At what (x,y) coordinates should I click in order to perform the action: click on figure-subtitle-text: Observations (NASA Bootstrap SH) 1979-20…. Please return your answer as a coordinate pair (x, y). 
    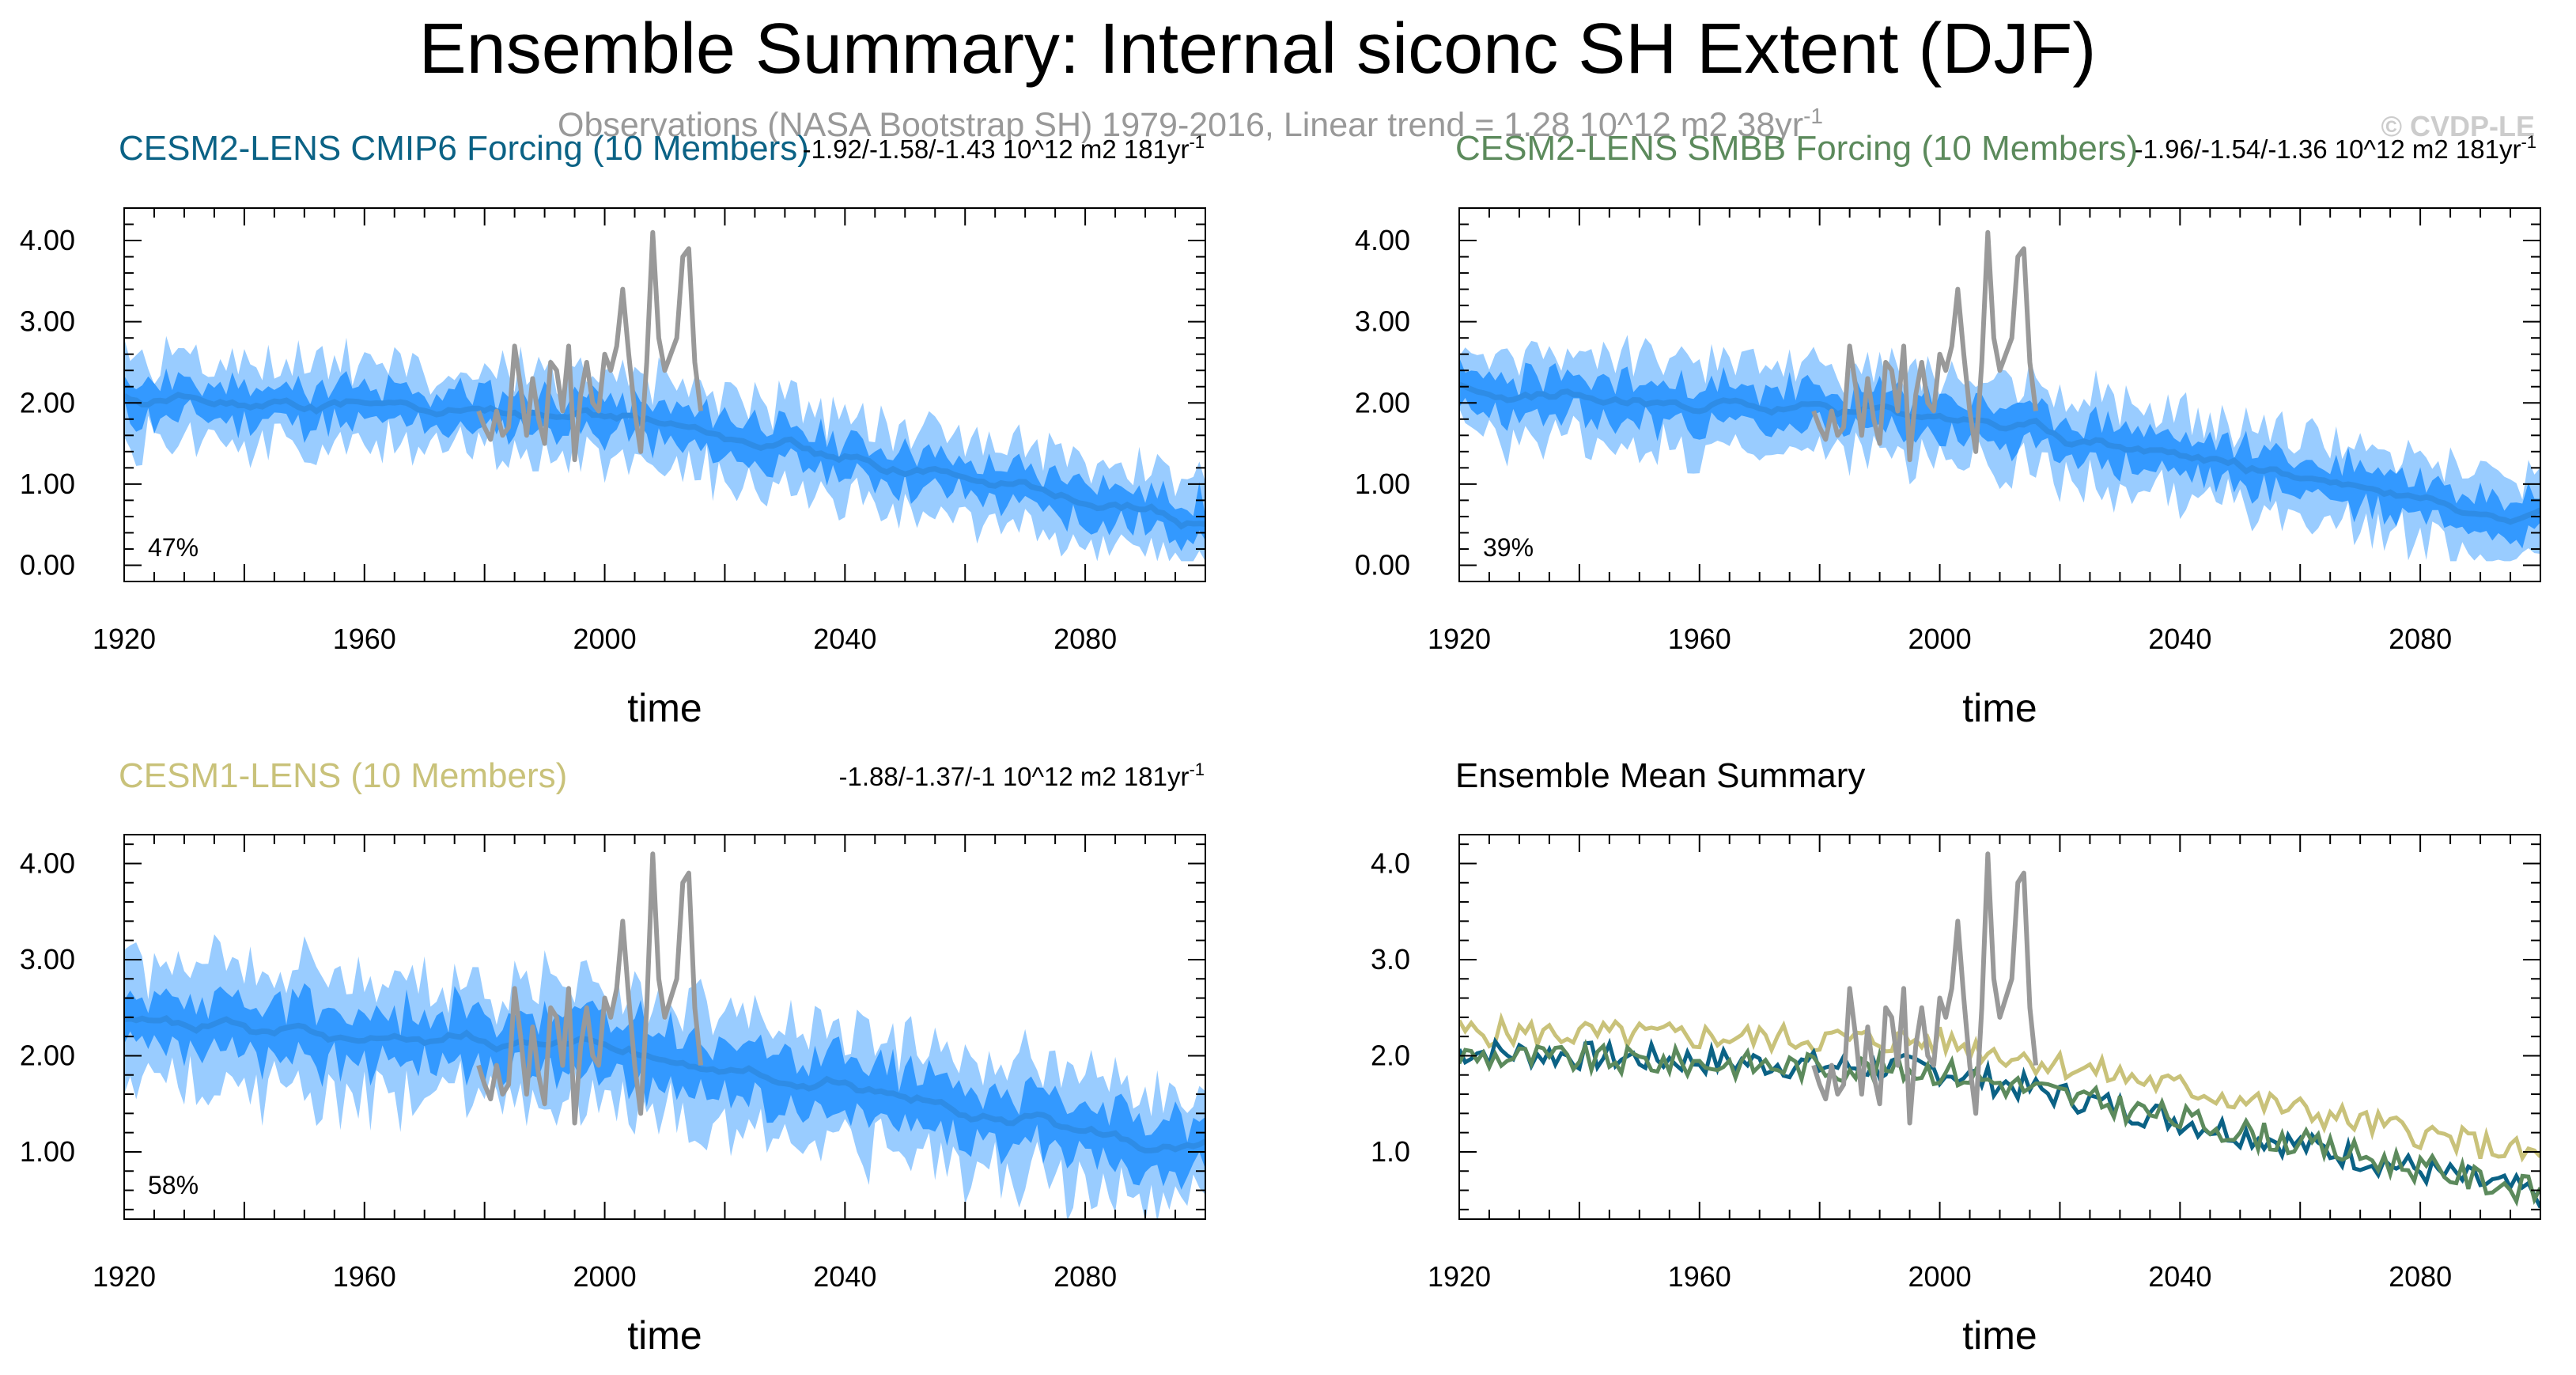
    Looking at the image, I should click on (1180, 125).